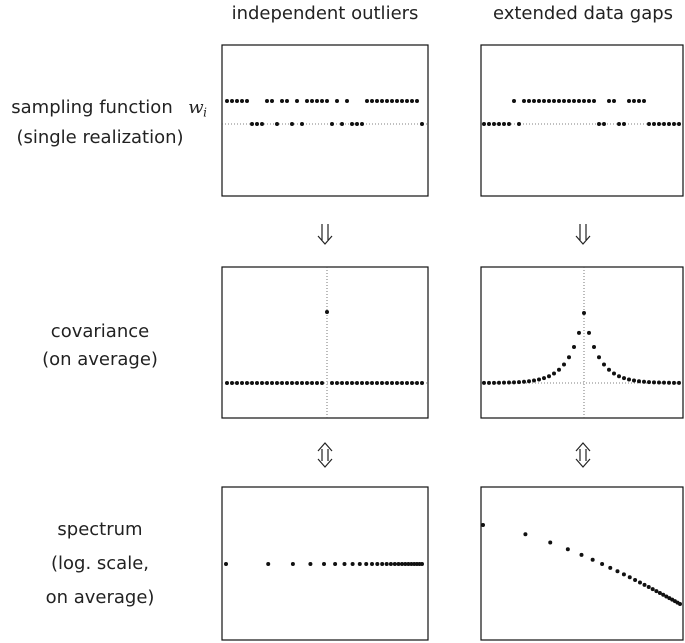 The width and height of the screenshot is (685, 643). Describe the element at coordinates (454, 455) in the screenshot. I see `double-arrow-updown` at that location.